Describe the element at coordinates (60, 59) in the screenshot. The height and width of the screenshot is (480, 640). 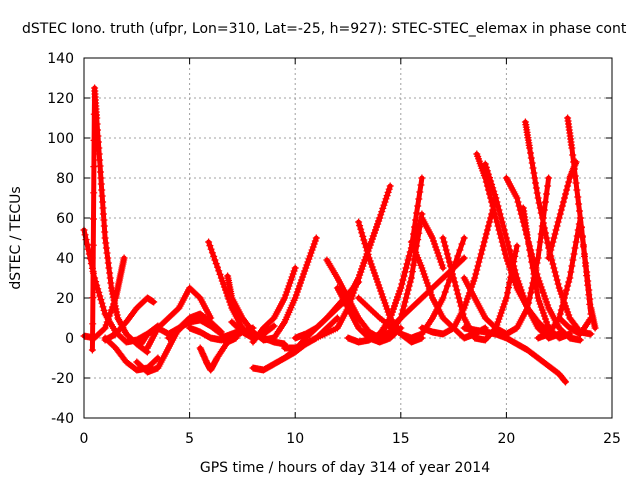
I see `y-tick-label: 140` at that location.